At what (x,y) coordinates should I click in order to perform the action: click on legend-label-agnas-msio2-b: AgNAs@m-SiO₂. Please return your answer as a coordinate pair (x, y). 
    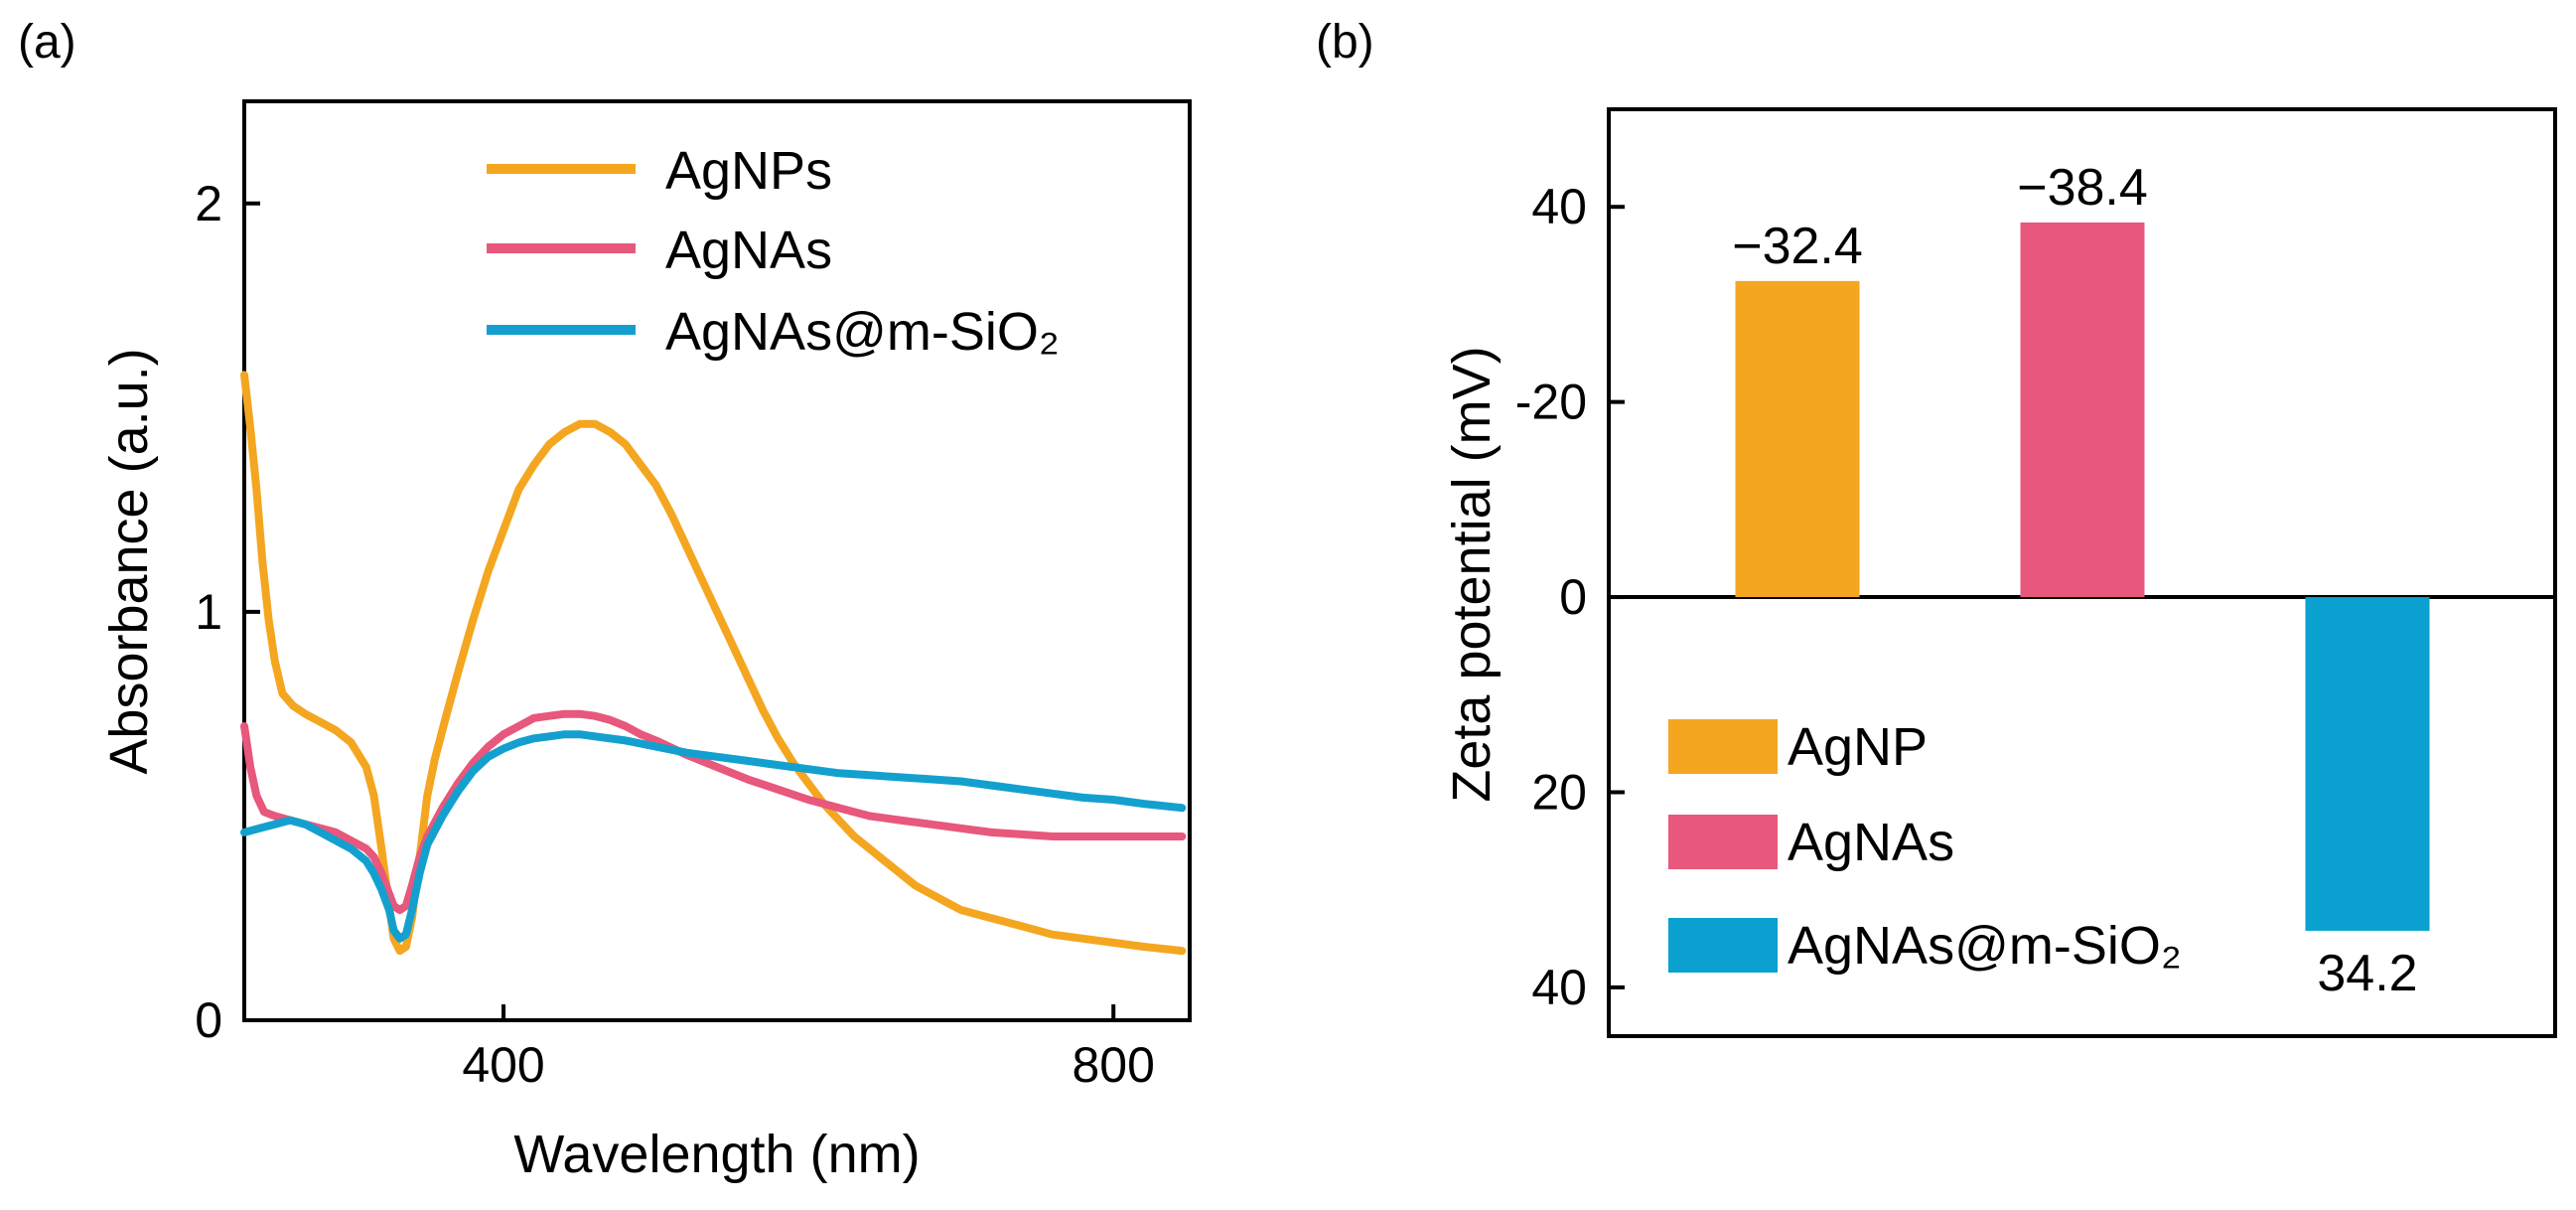
    Looking at the image, I should click on (1985, 946).